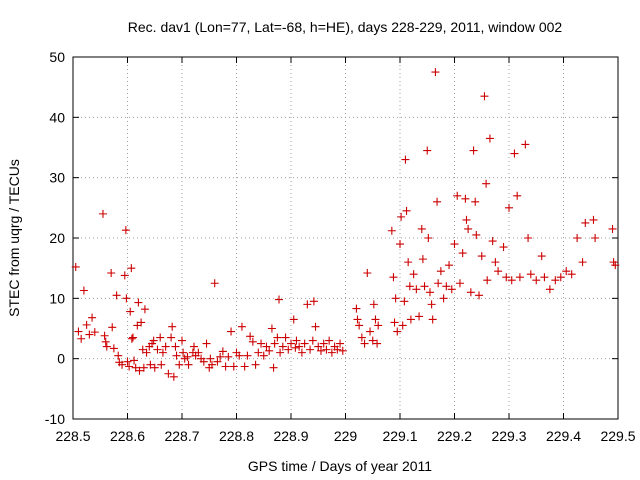  What do you see at coordinates (57, 298) in the screenshot?
I see `y-tick-label: 10` at bounding box center [57, 298].